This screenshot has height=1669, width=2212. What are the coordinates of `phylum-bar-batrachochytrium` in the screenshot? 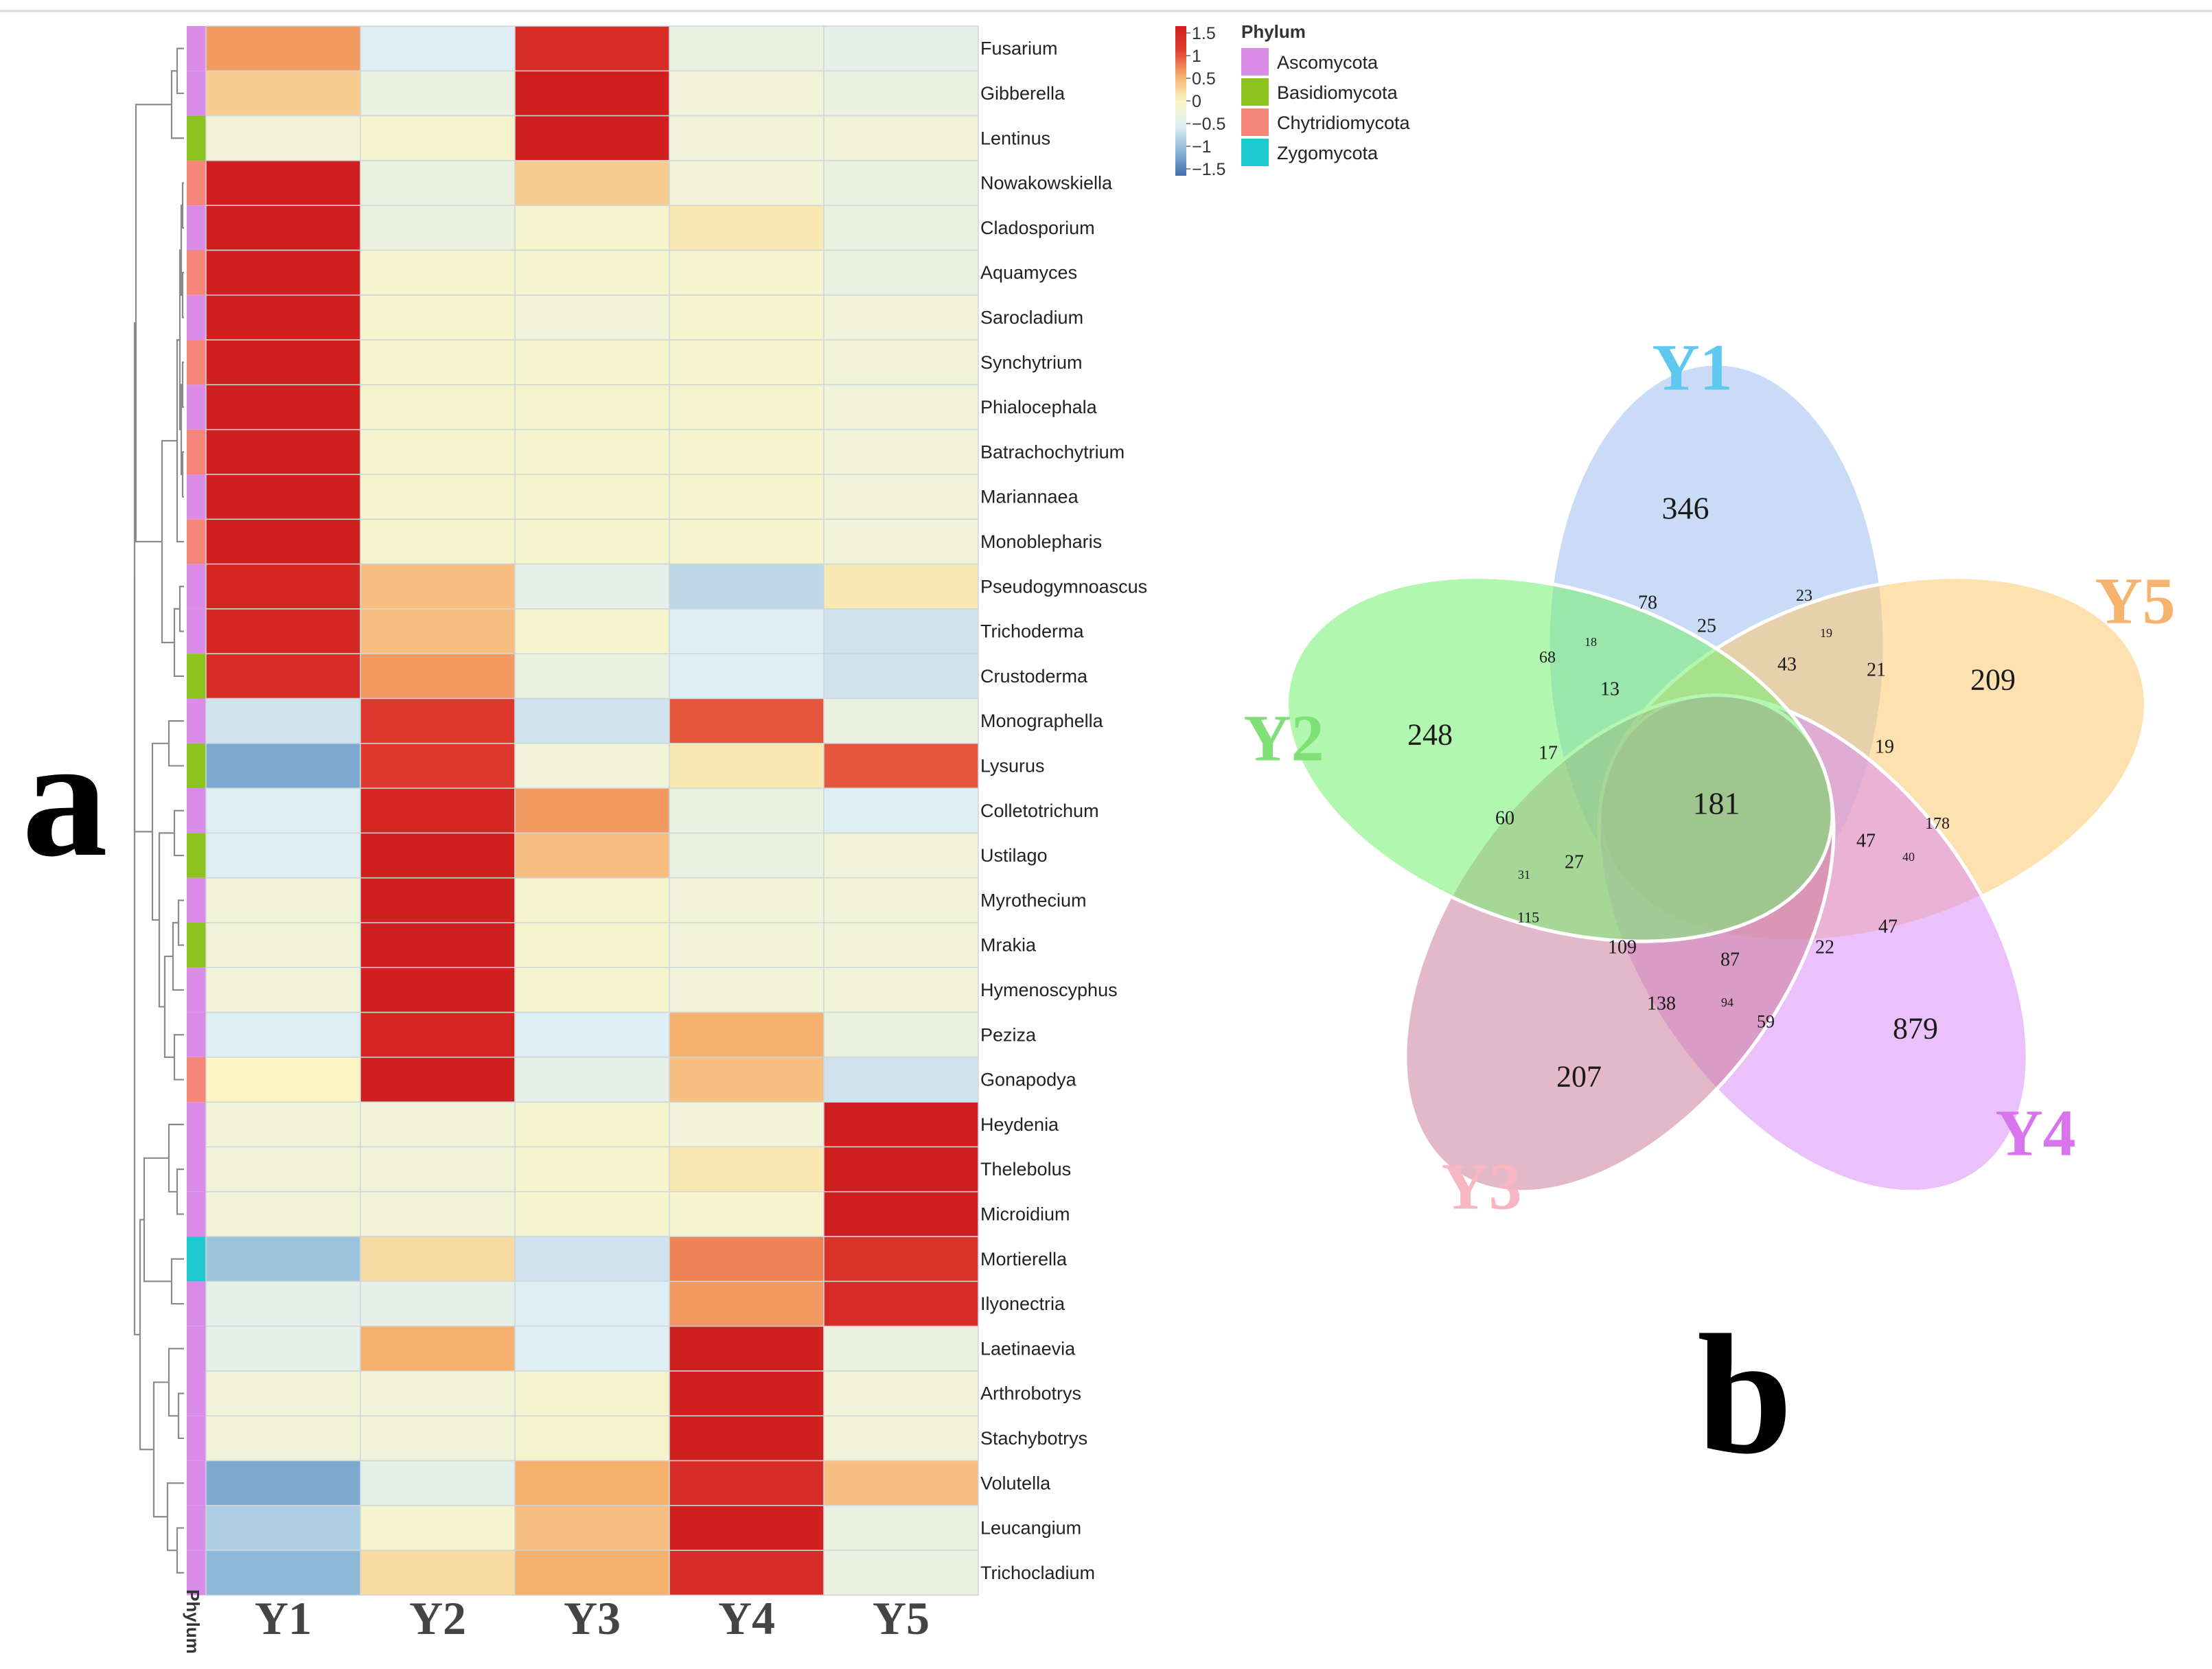 It's located at (197, 452).